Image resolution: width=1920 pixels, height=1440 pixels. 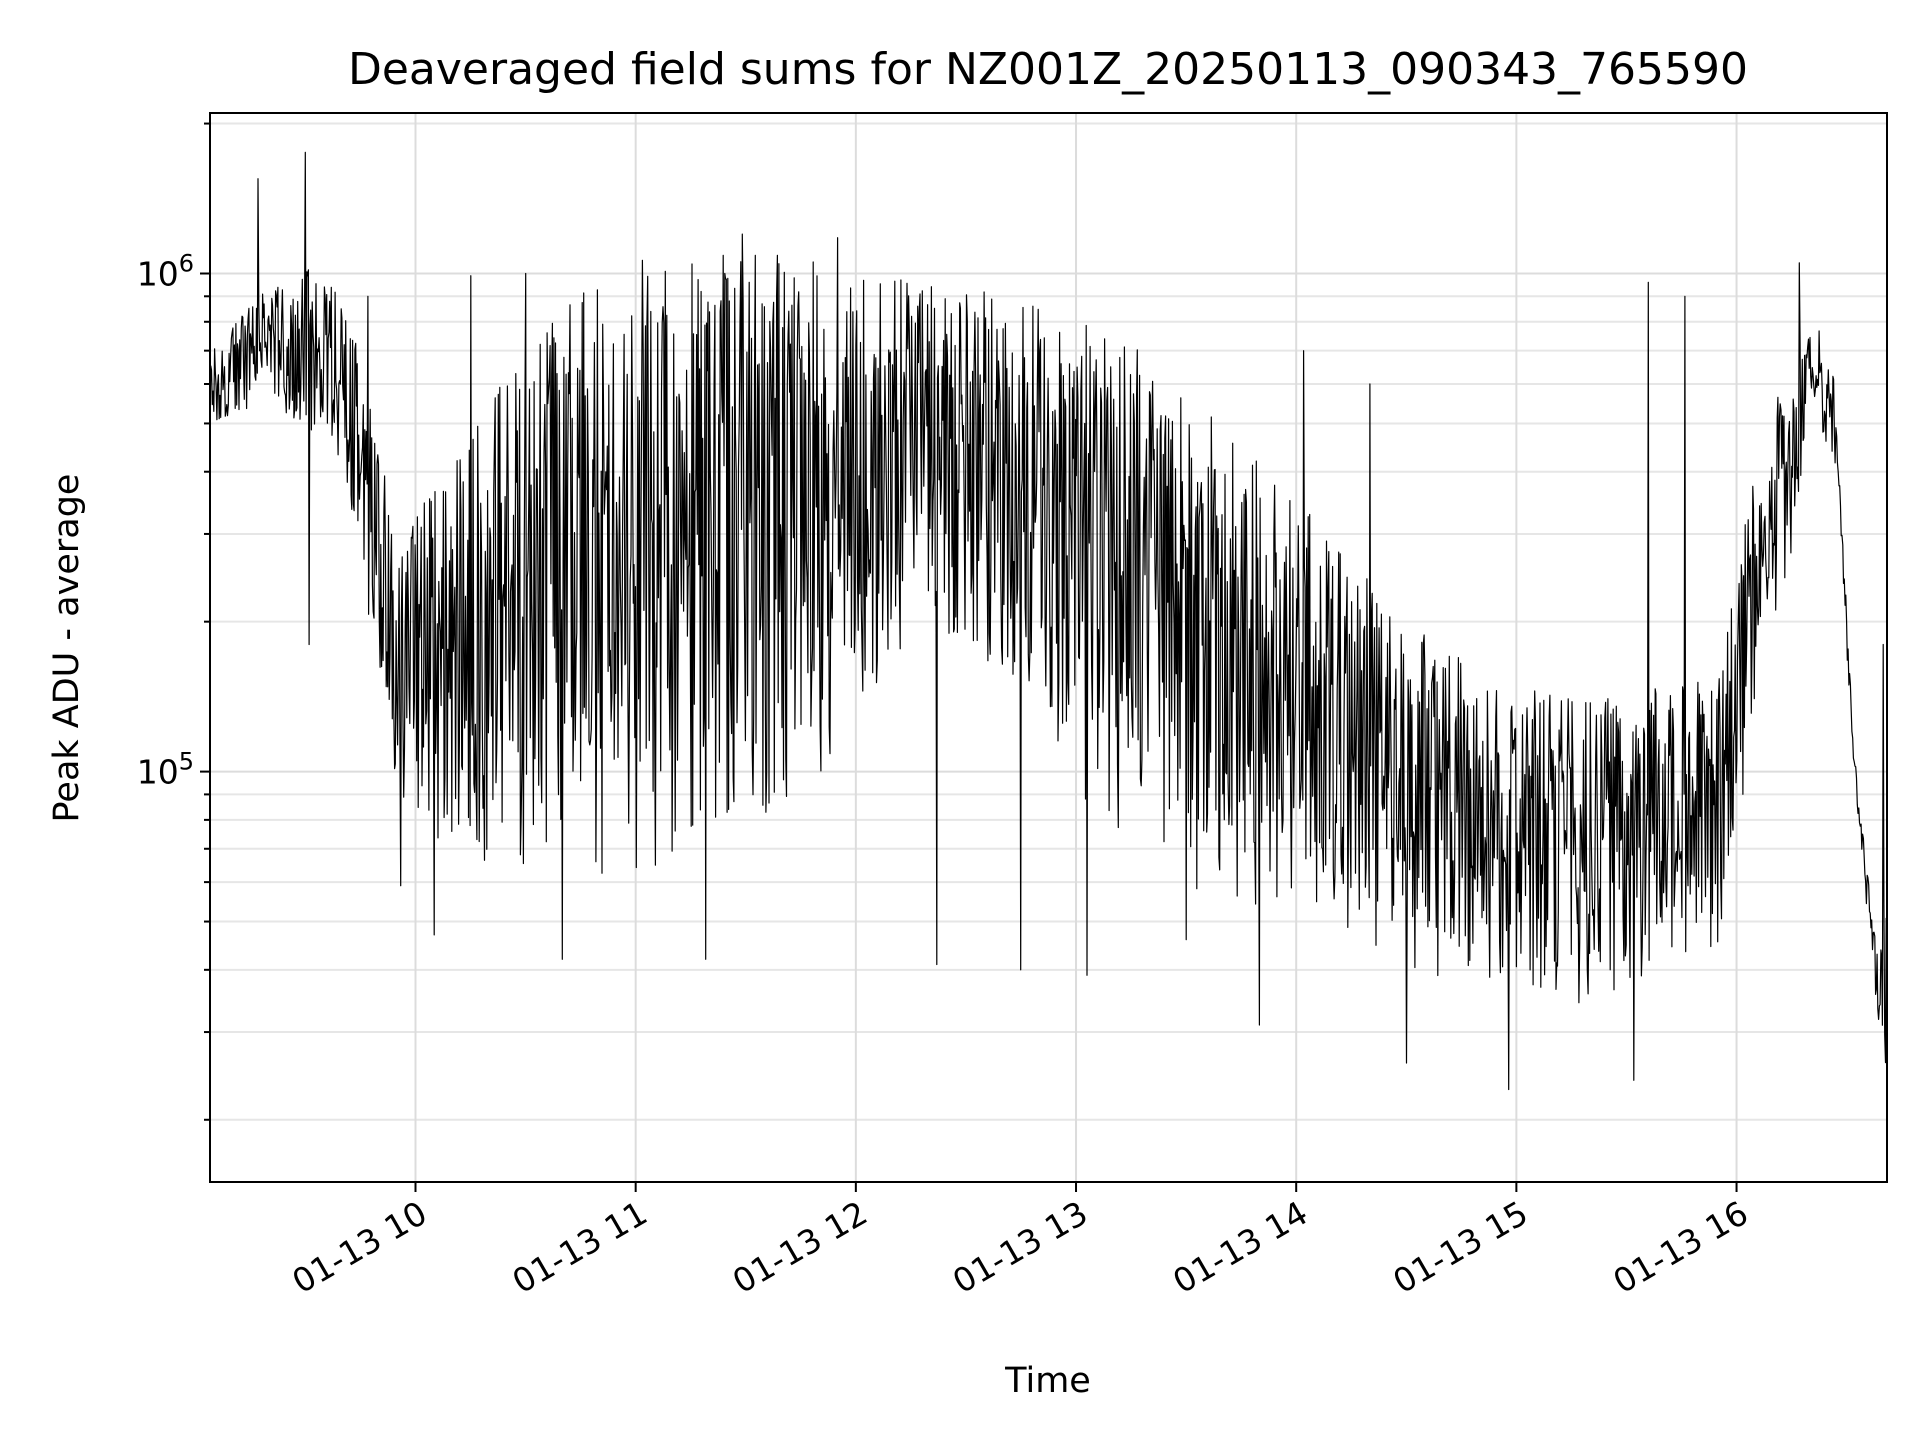 What do you see at coordinates (165, 271) in the screenshot?
I see `y-tick-label: 10⁶` at bounding box center [165, 271].